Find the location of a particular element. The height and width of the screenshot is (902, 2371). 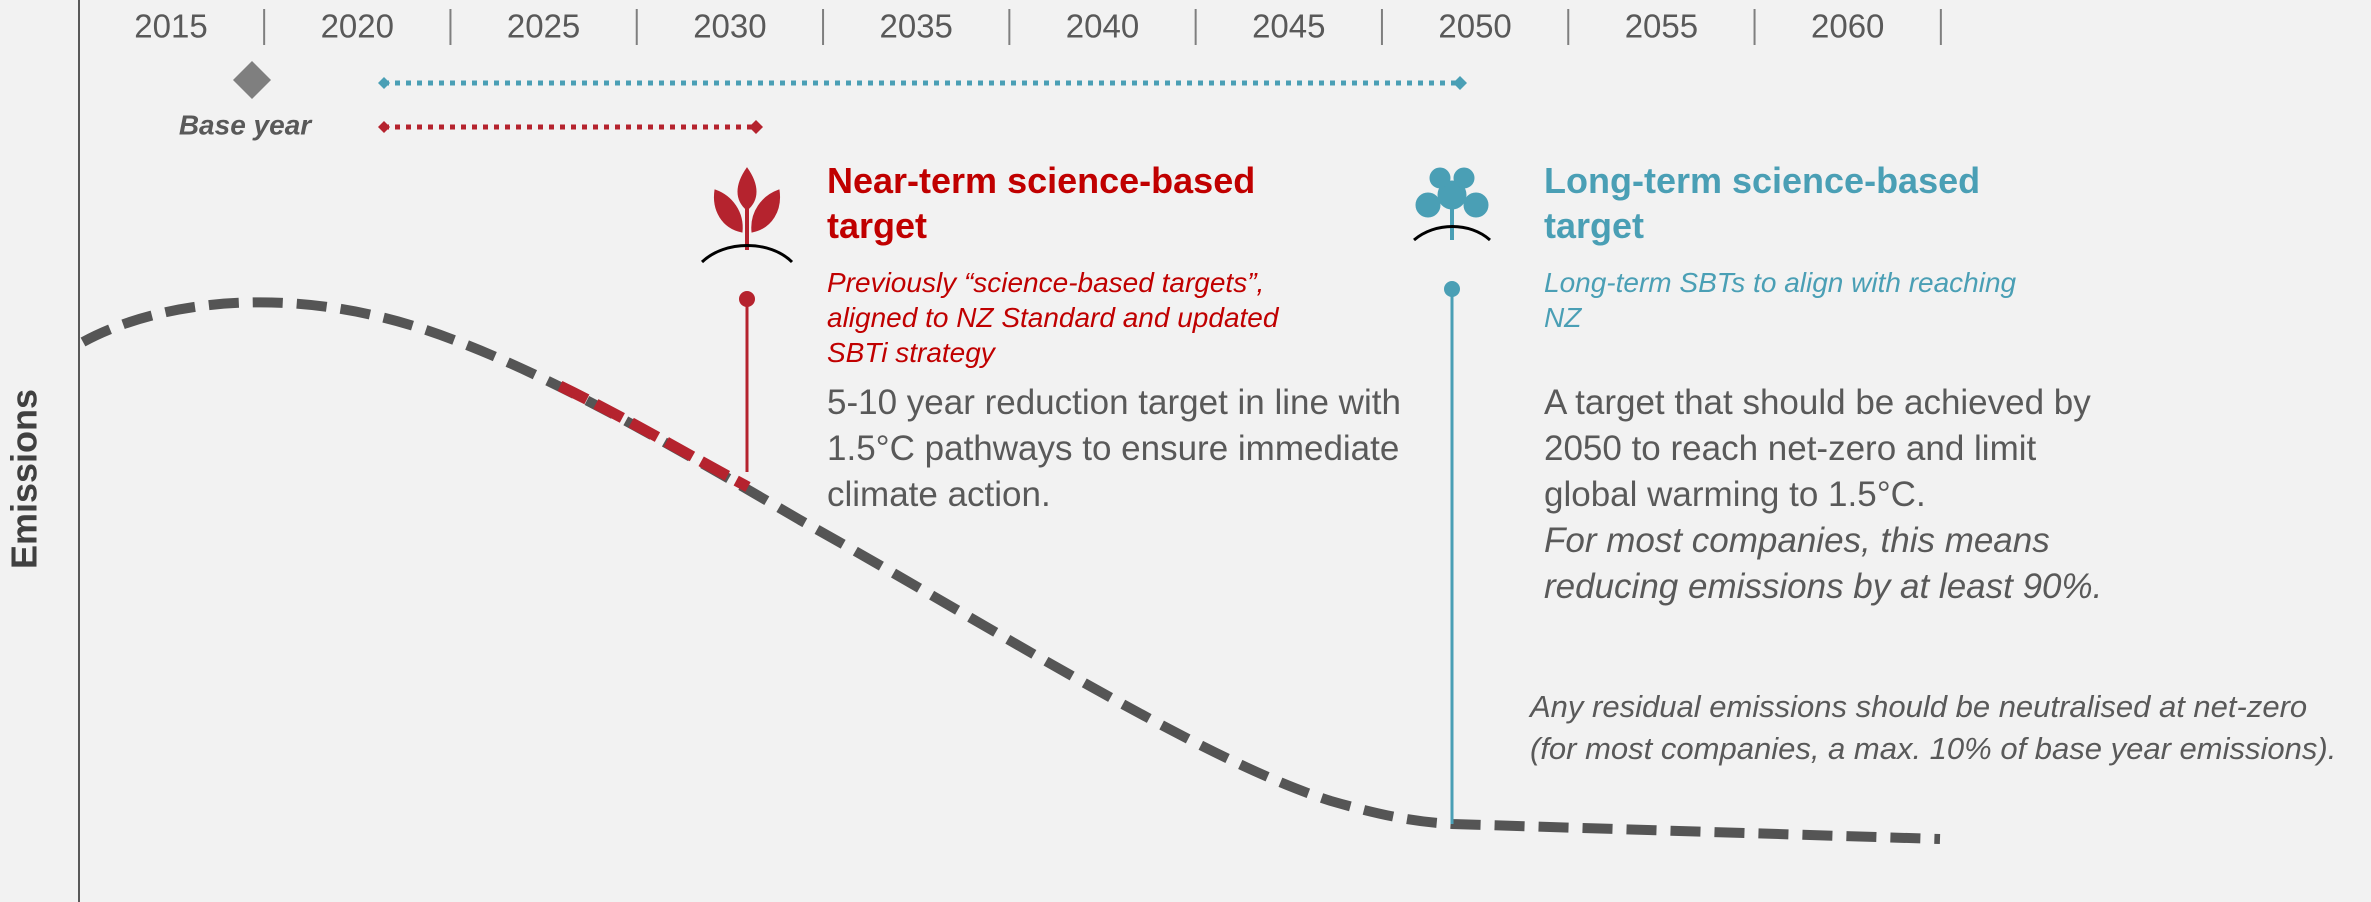

year-label: 2015 is located at coordinates (170, 26).